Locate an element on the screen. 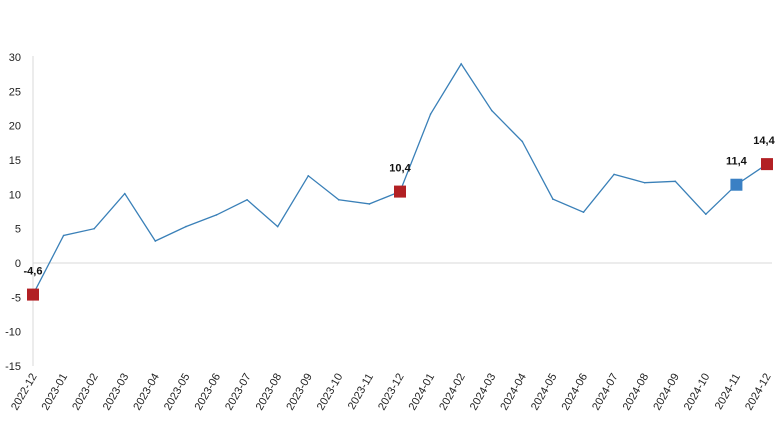  x-tick-label: 2024-05 is located at coordinates (544, 392).